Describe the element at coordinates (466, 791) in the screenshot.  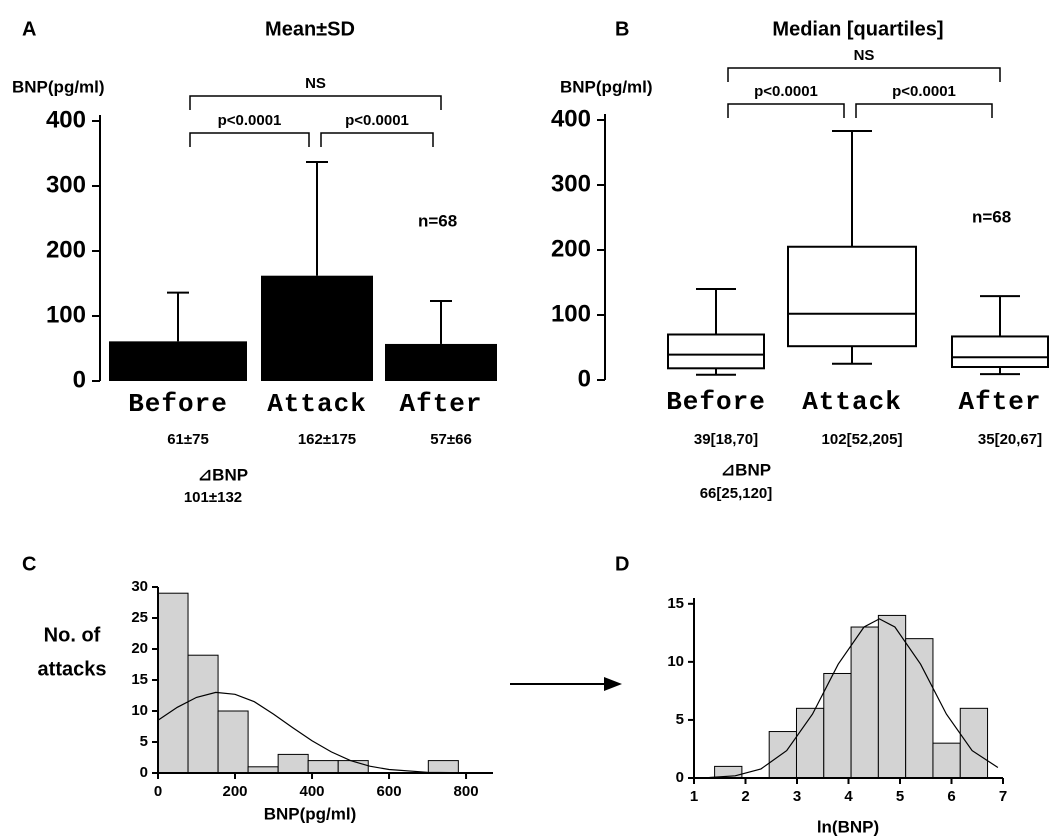
I see `x-tick-label: 800` at that location.